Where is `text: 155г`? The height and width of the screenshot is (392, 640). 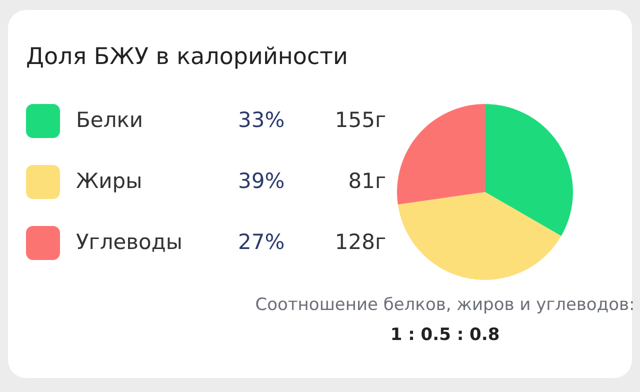
text: 155г is located at coordinates (360, 120).